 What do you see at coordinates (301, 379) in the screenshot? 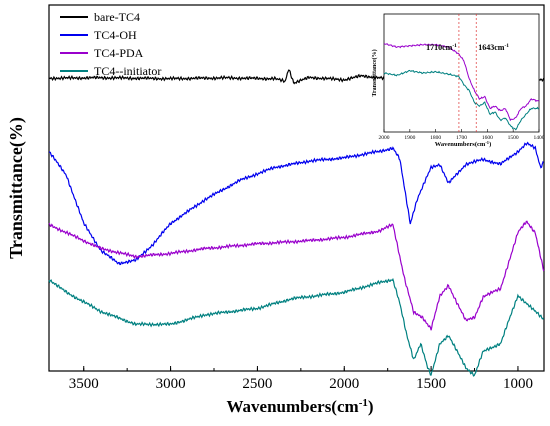
I see `x-axis: 3500 3000 2500 2000 1500 1000` at bounding box center [301, 379].